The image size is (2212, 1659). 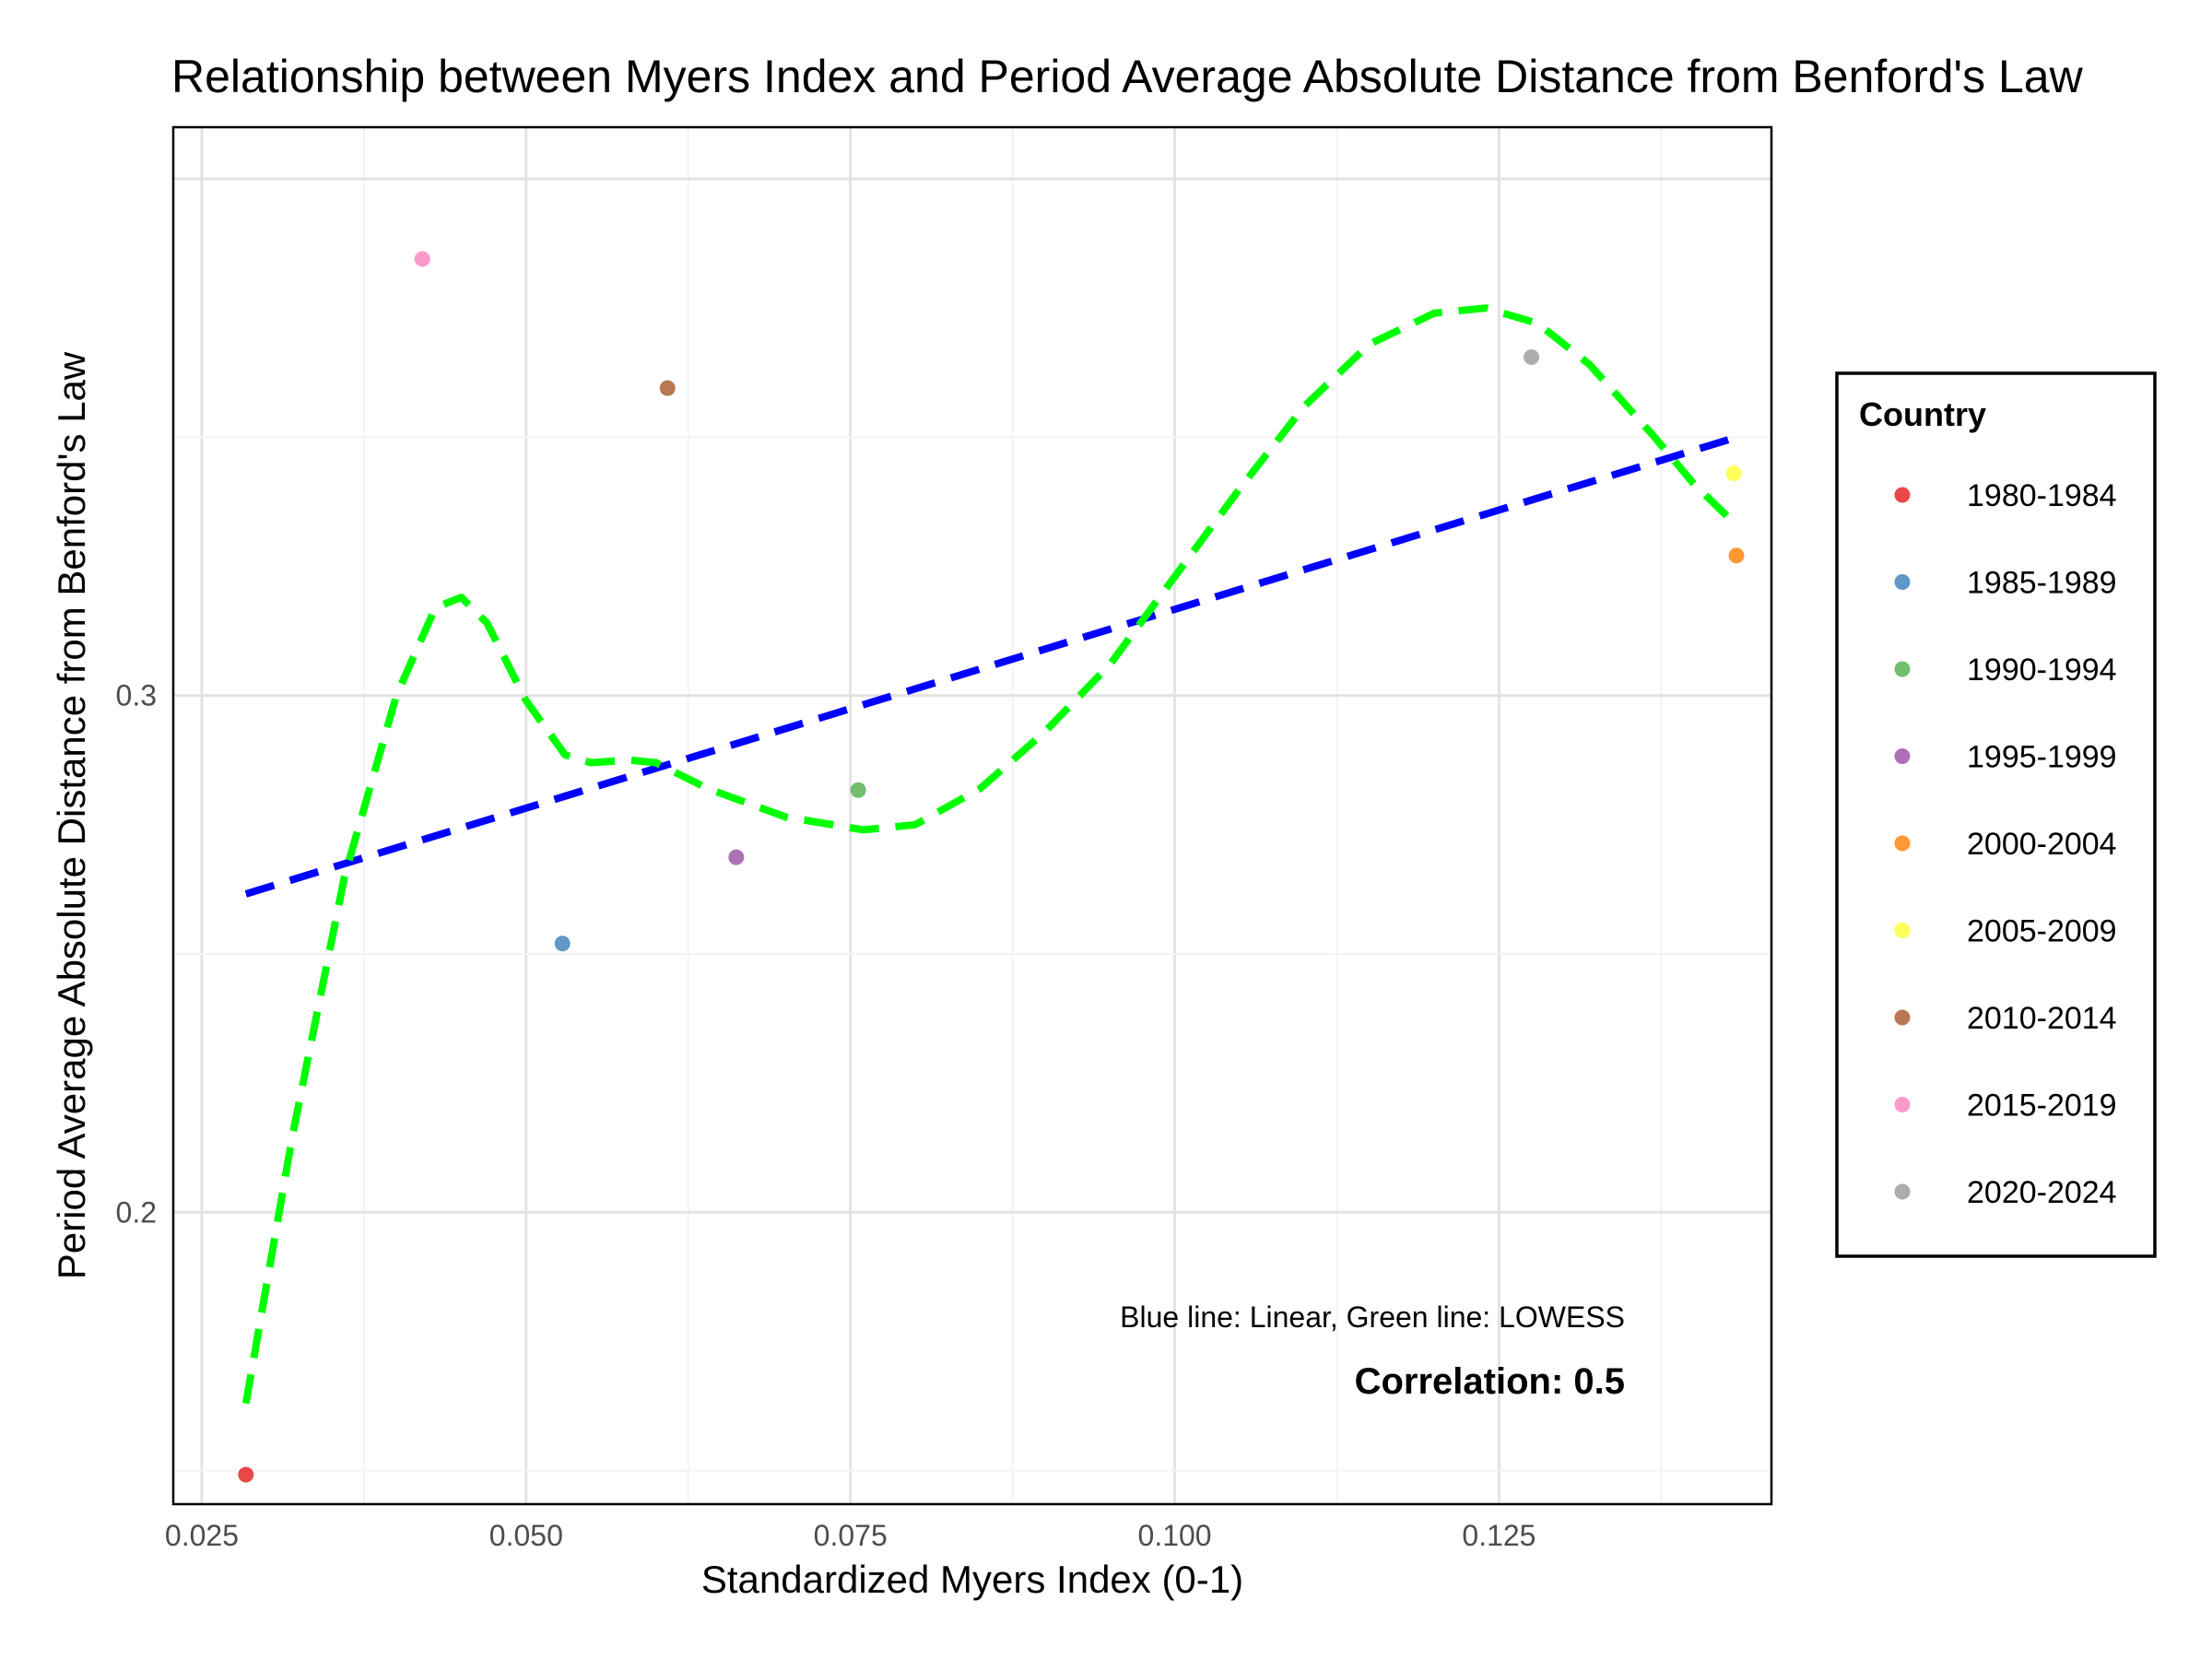 I want to click on y-axis-ticks: 0.2 0.3, so click(x=136, y=954).